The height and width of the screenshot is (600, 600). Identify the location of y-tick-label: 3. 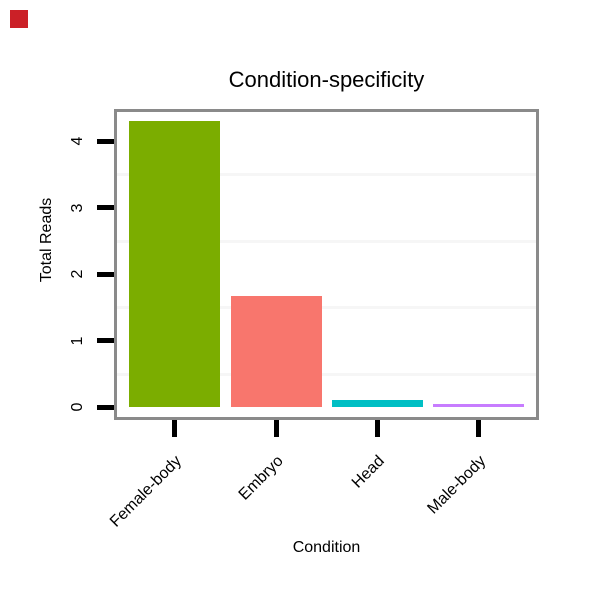
(77, 208).